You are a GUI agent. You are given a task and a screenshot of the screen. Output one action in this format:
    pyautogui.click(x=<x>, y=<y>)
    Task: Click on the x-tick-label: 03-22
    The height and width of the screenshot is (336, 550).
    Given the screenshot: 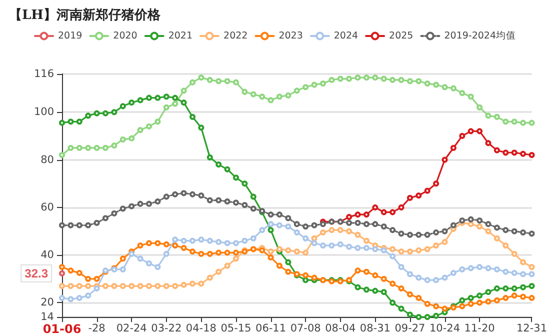 What is the action you would take?
    pyautogui.click(x=166, y=328)
    